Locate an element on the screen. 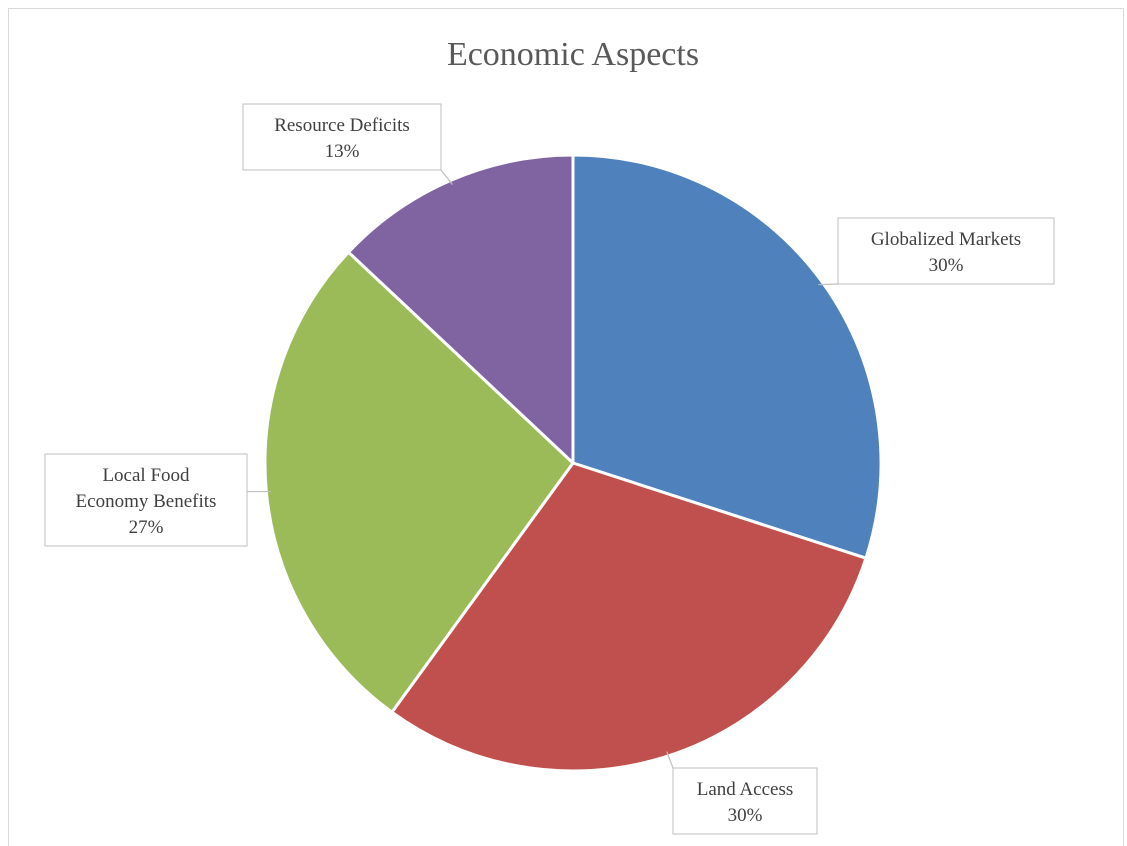 Image resolution: width=1127 pixels, height=846 pixels. data-label-value: 27% is located at coordinates (146, 527).